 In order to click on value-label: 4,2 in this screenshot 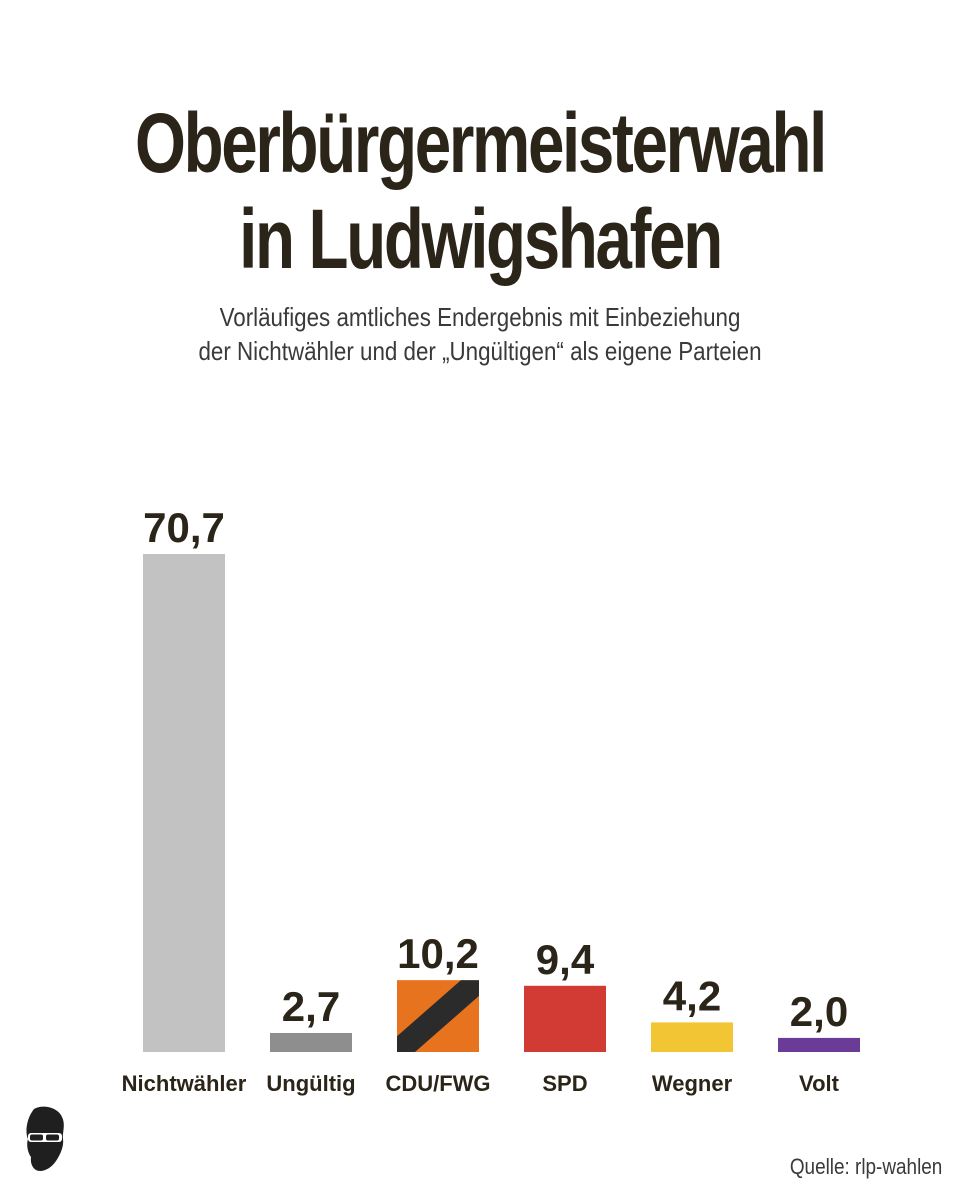, I will do `click(692, 995)`.